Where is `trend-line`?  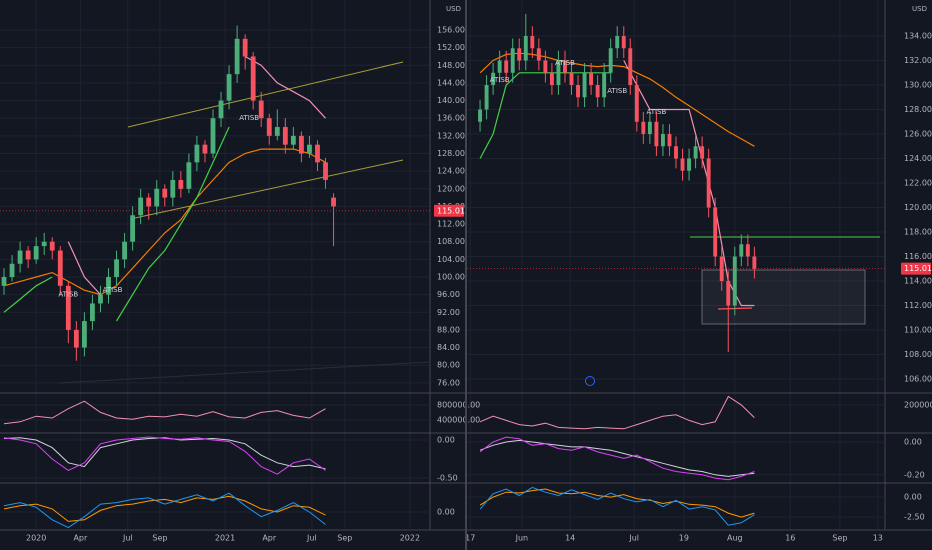 trend-line is located at coordinates (265, 94).